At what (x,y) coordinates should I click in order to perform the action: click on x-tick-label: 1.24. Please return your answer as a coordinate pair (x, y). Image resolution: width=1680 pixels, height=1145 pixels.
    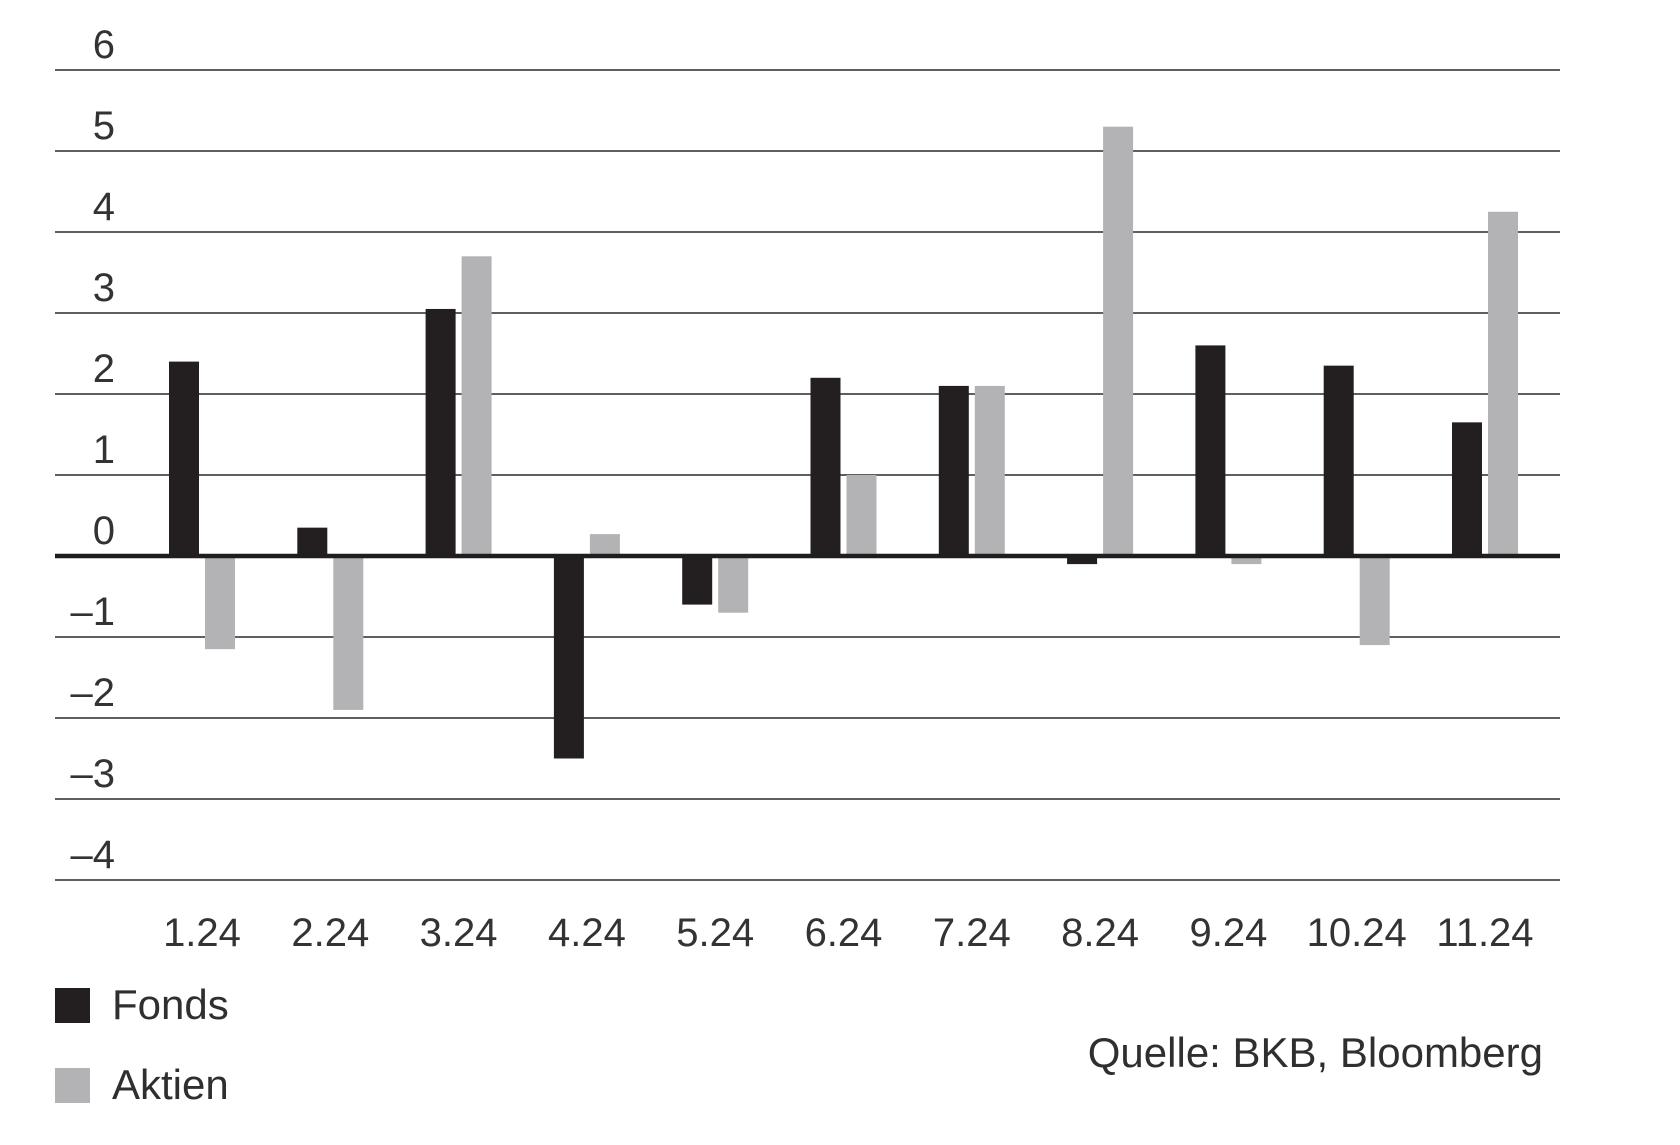
    Looking at the image, I should click on (202, 933).